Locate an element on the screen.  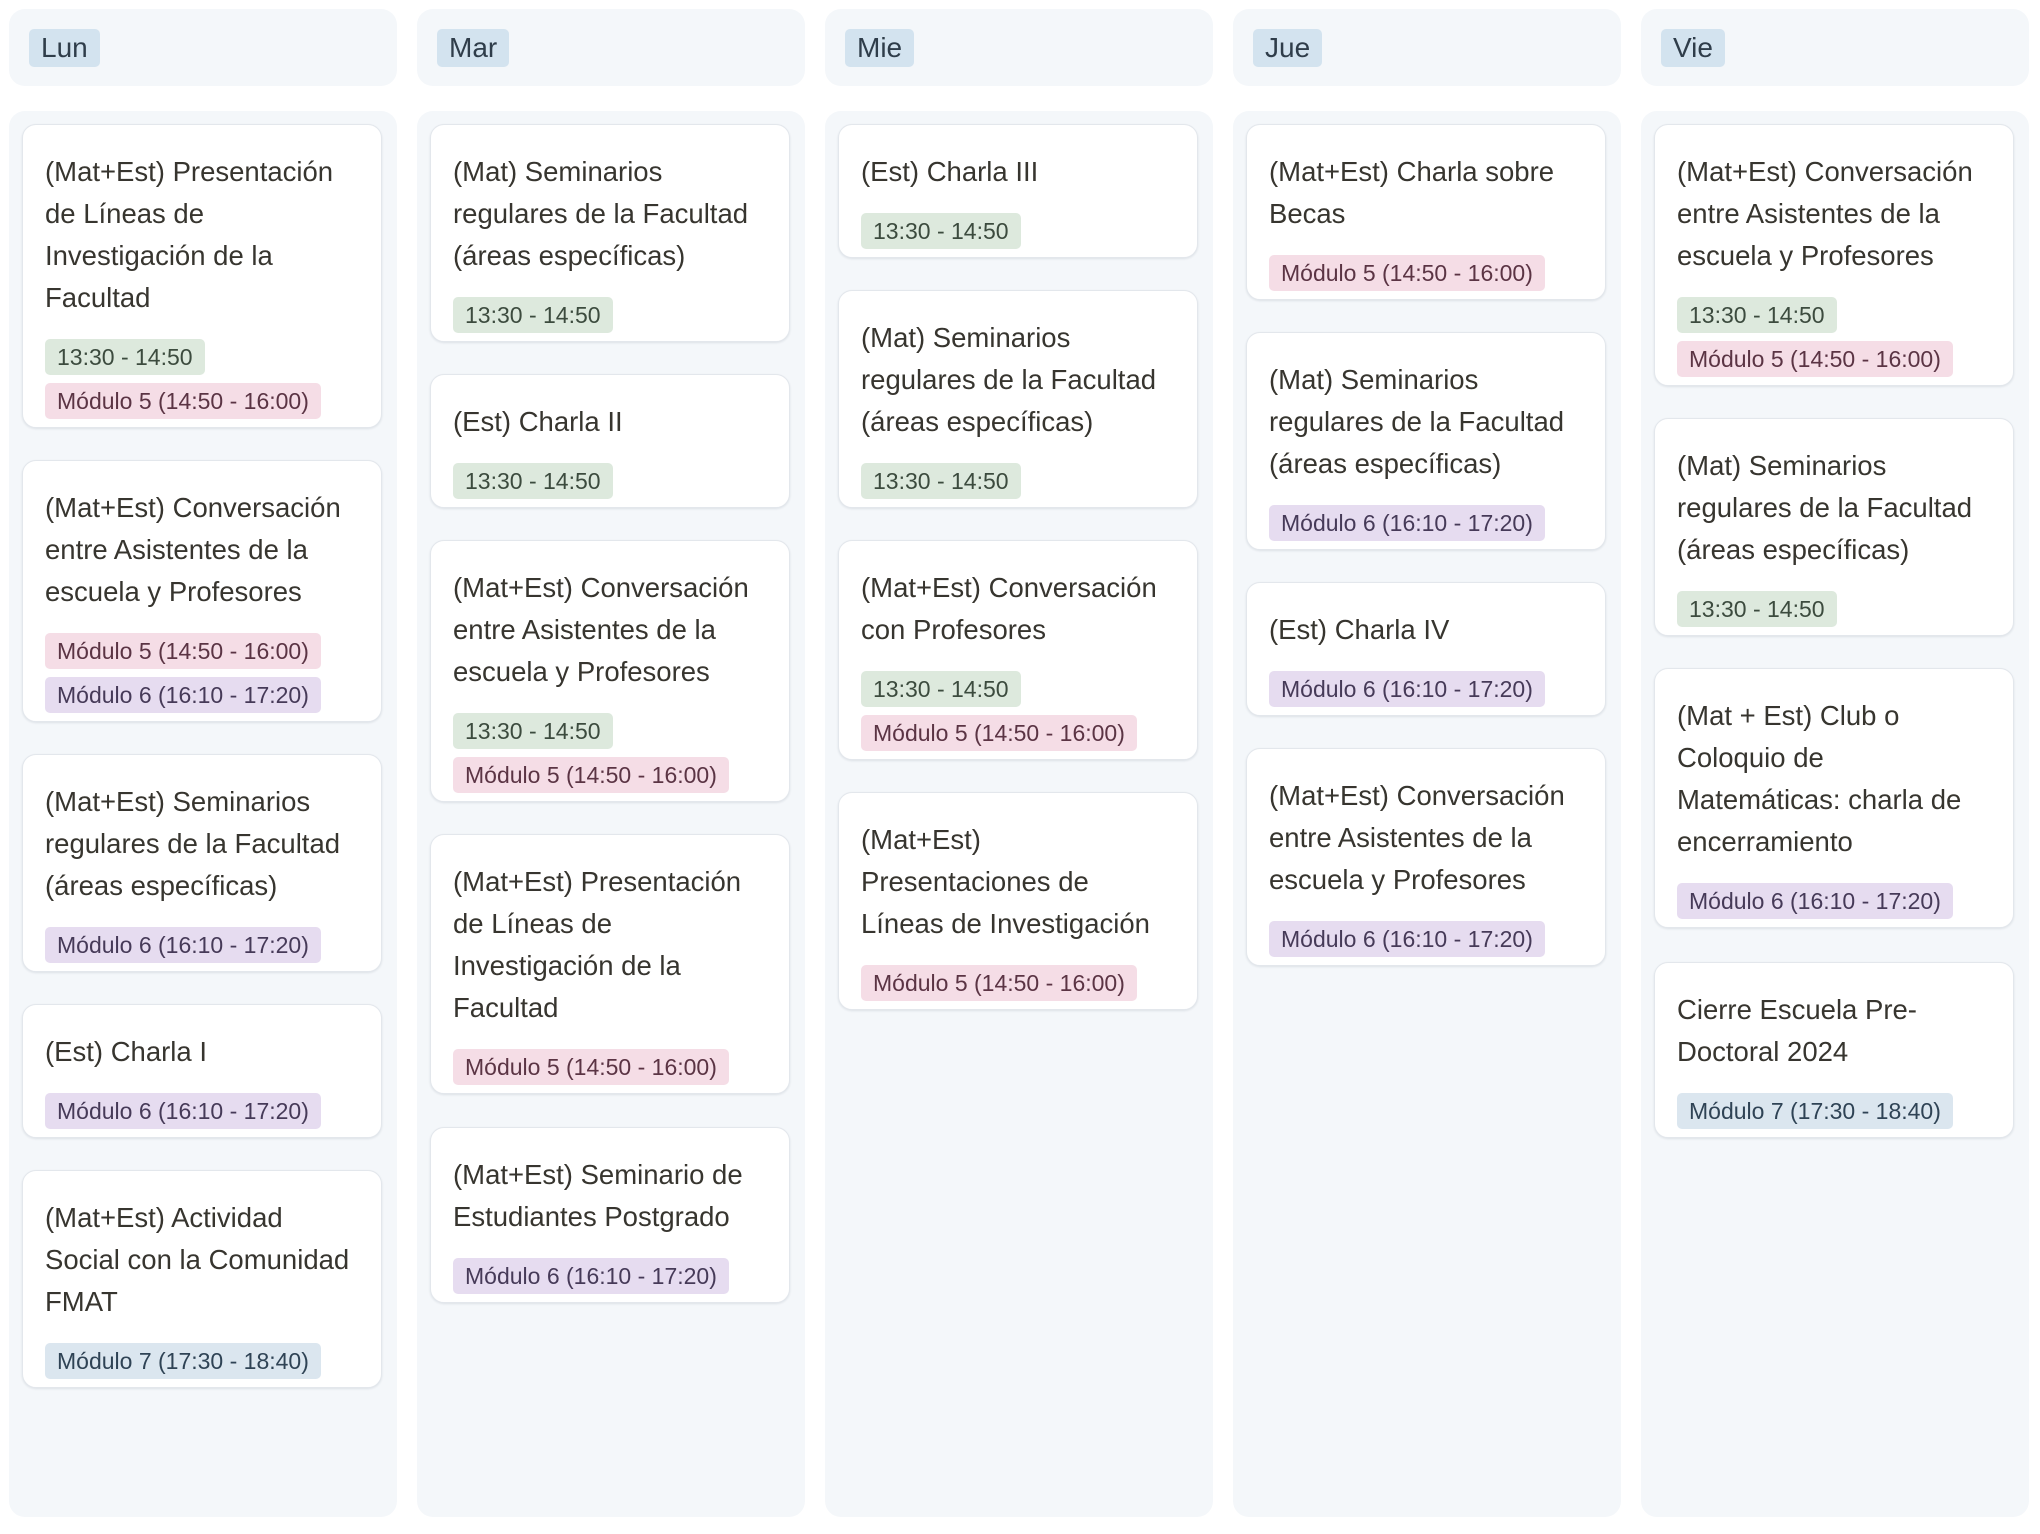
card-title: (Mat+Est) Conversación con Profesores is located at coordinates (1009, 608).